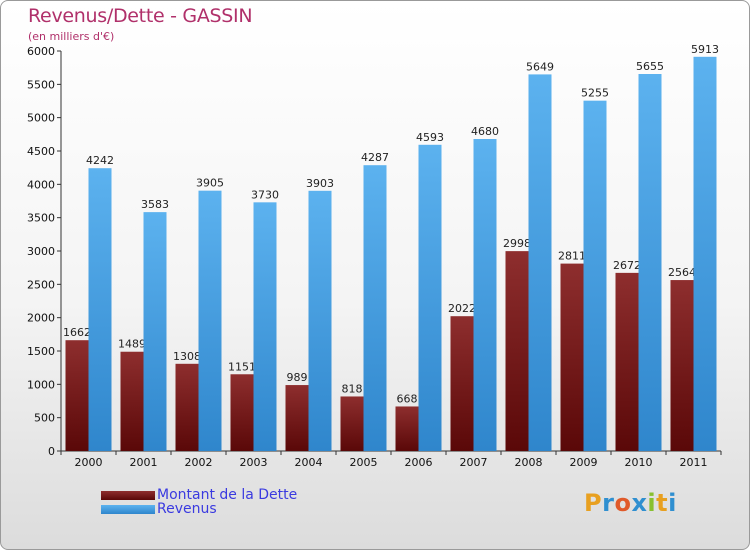  What do you see at coordinates (128, 495) in the screenshot?
I see `legend-swatch-debt` at bounding box center [128, 495].